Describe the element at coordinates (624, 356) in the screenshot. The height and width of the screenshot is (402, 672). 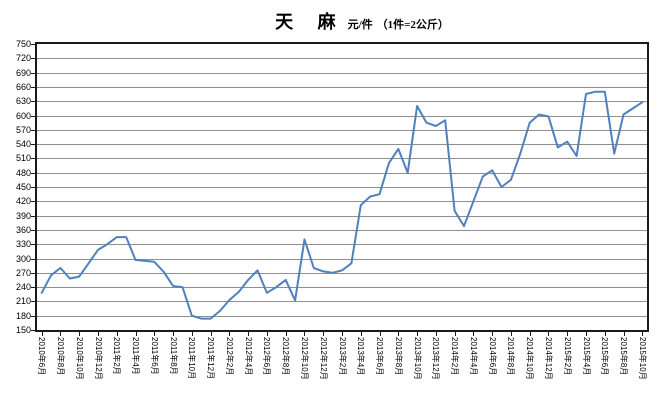
I see `x-tick-label: 2015年8月` at that location.